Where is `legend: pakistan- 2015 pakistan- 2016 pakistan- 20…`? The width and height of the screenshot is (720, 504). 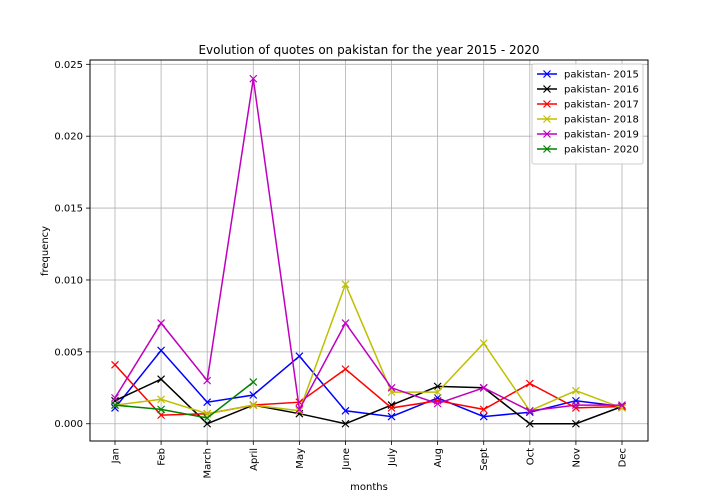 legend: pakistan- 2015 pakistan- 2016 pakistan- 20… is located at coordinates (587, 114).